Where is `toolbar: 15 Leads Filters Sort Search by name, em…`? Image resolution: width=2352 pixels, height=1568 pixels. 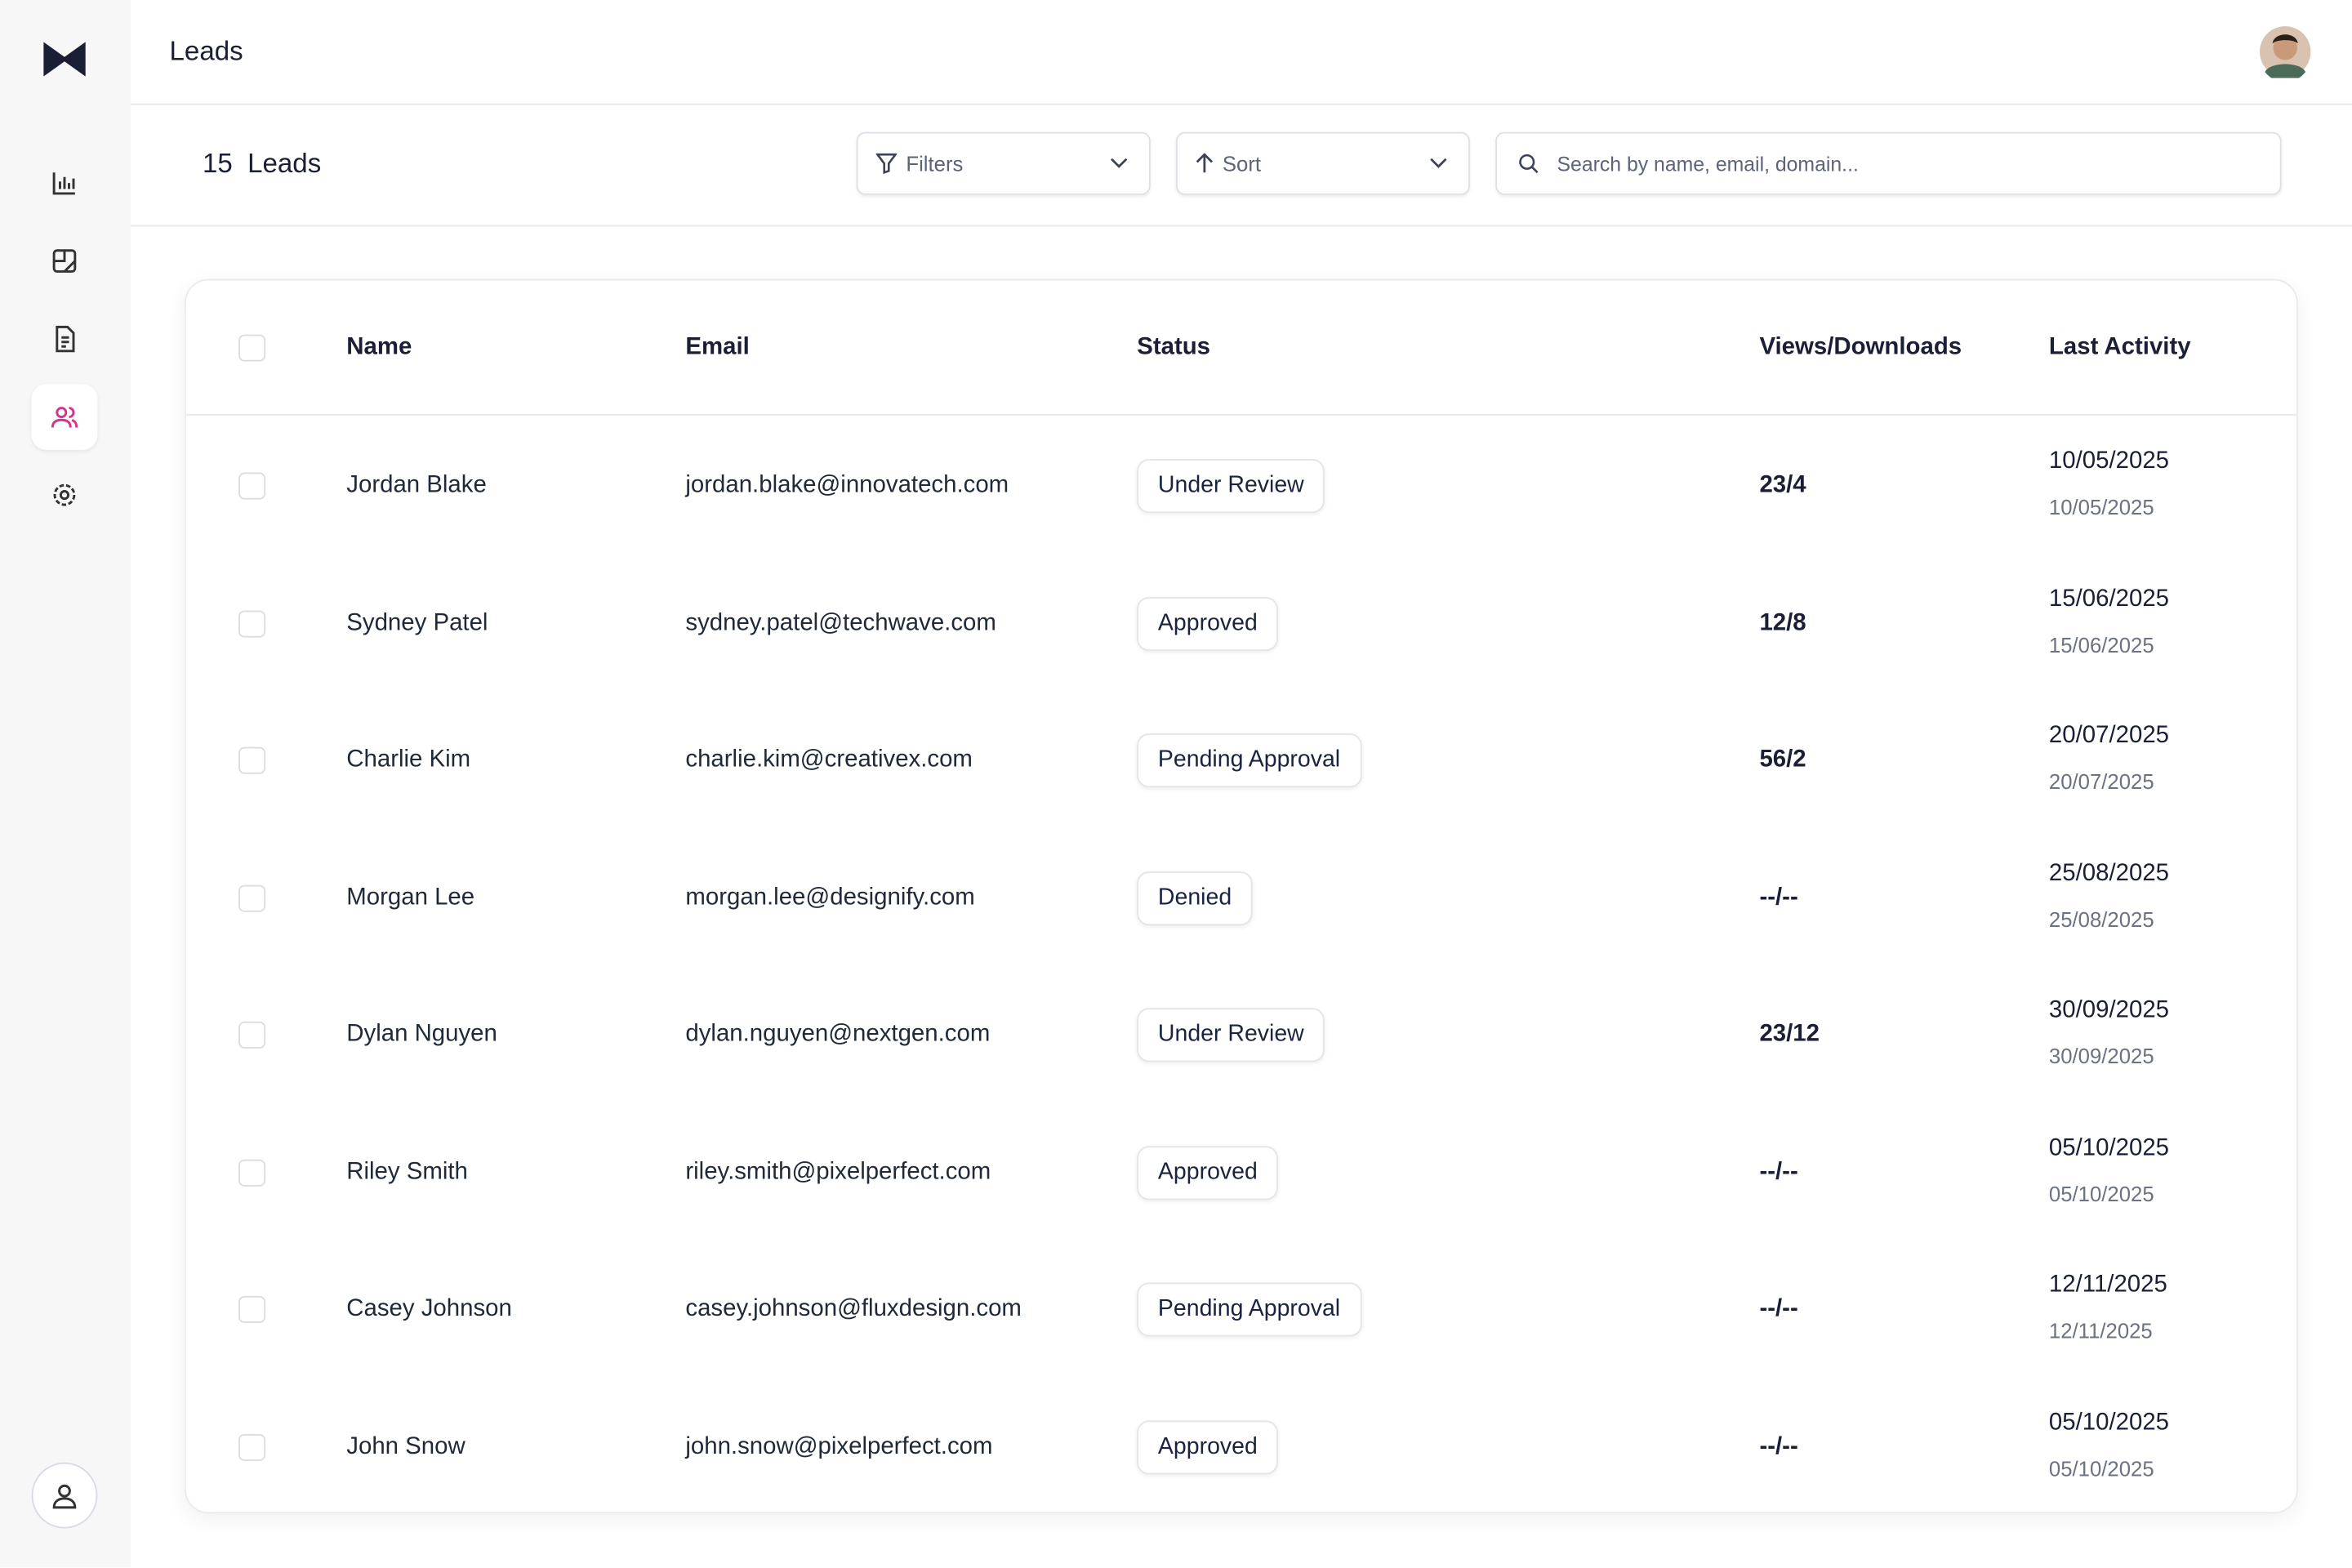
toolbar: 15 Leads Filters Sort Search by name, em… is located at coordinates (1241, 166).